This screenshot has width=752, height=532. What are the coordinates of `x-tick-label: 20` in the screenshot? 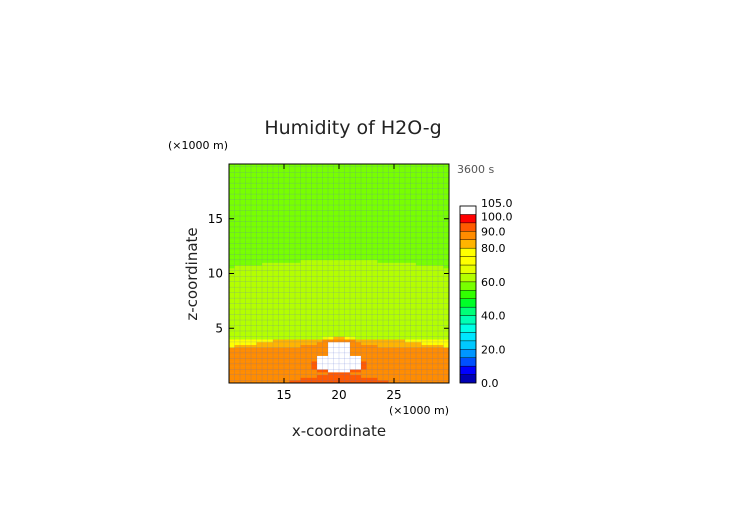 It's located at (338, 395).